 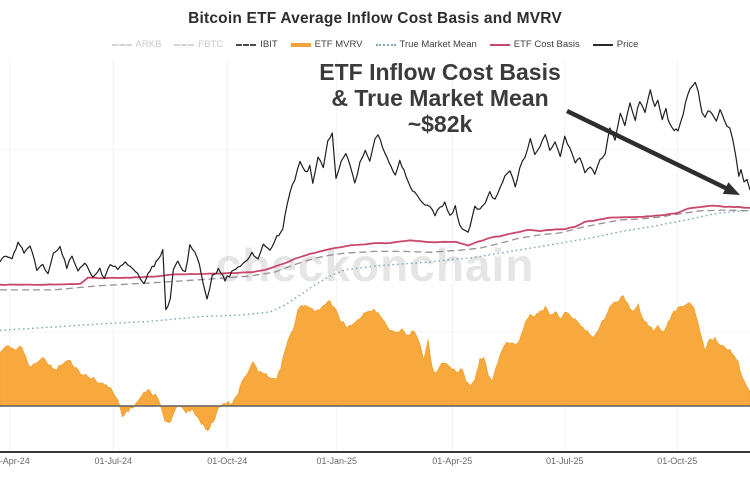 What do you see at coordinates (602, 44) in the screenshot?
I see `legend-marker-price-icon` at bounding box center [602, 44].